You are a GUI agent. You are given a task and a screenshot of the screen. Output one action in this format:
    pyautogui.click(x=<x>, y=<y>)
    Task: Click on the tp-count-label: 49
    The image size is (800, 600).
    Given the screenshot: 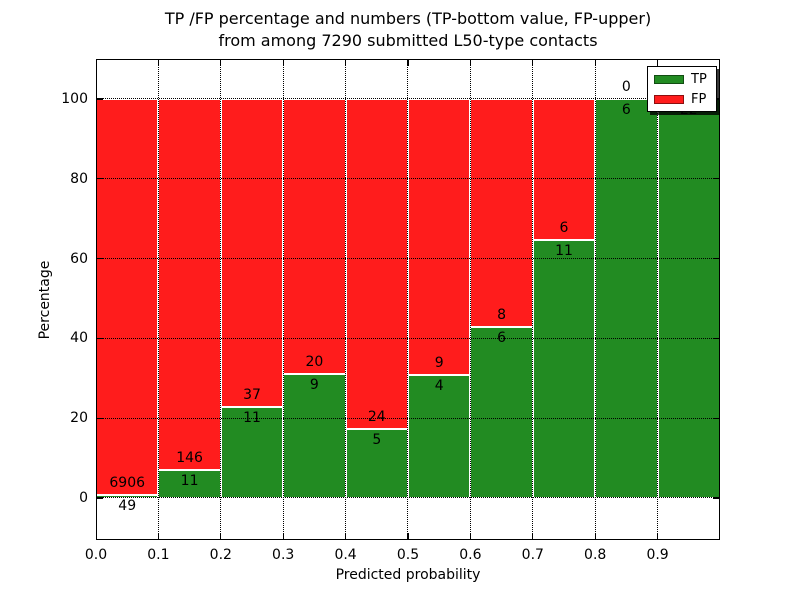 What is the action you would take?
    pyautogui.click(x=127, y=506)
    